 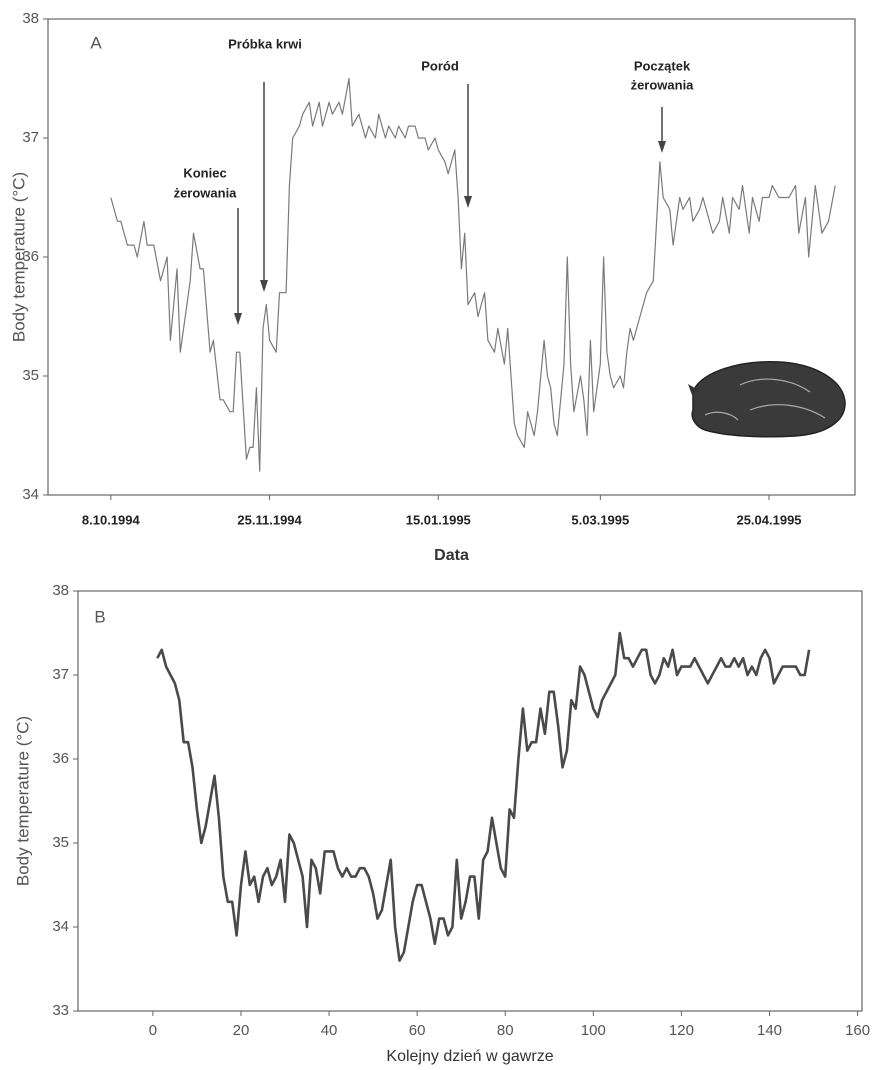 I want to click on x-tick-label: 80, so click(x=505, y=1030).